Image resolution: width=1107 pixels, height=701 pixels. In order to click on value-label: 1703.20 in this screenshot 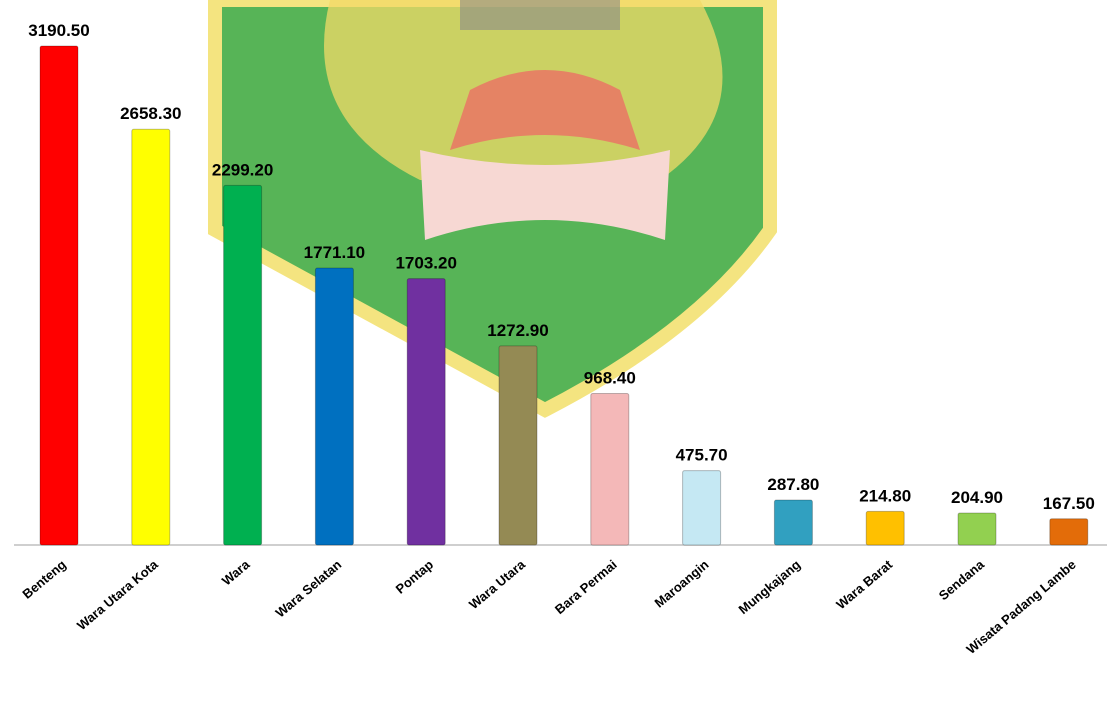, I will do `click(425, 263)`.